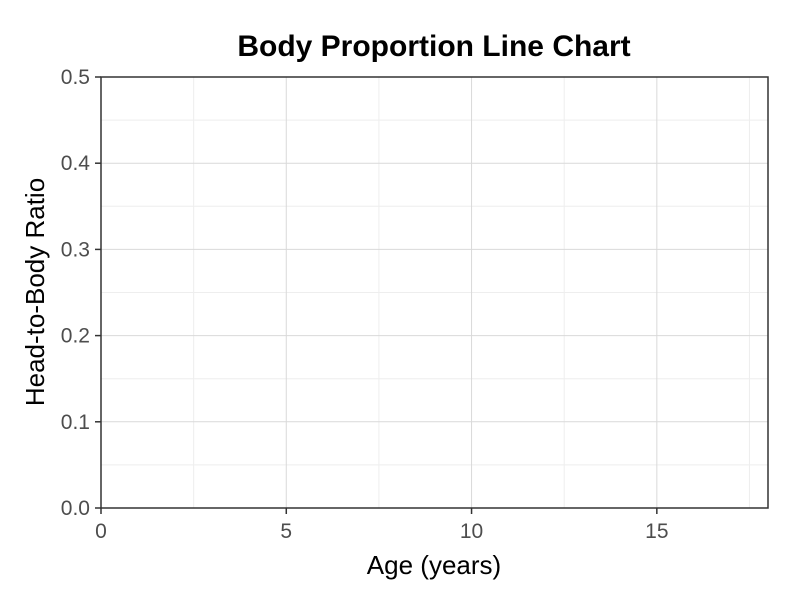  I want to click on x-tick-label-2: 10, so click(471, 531).